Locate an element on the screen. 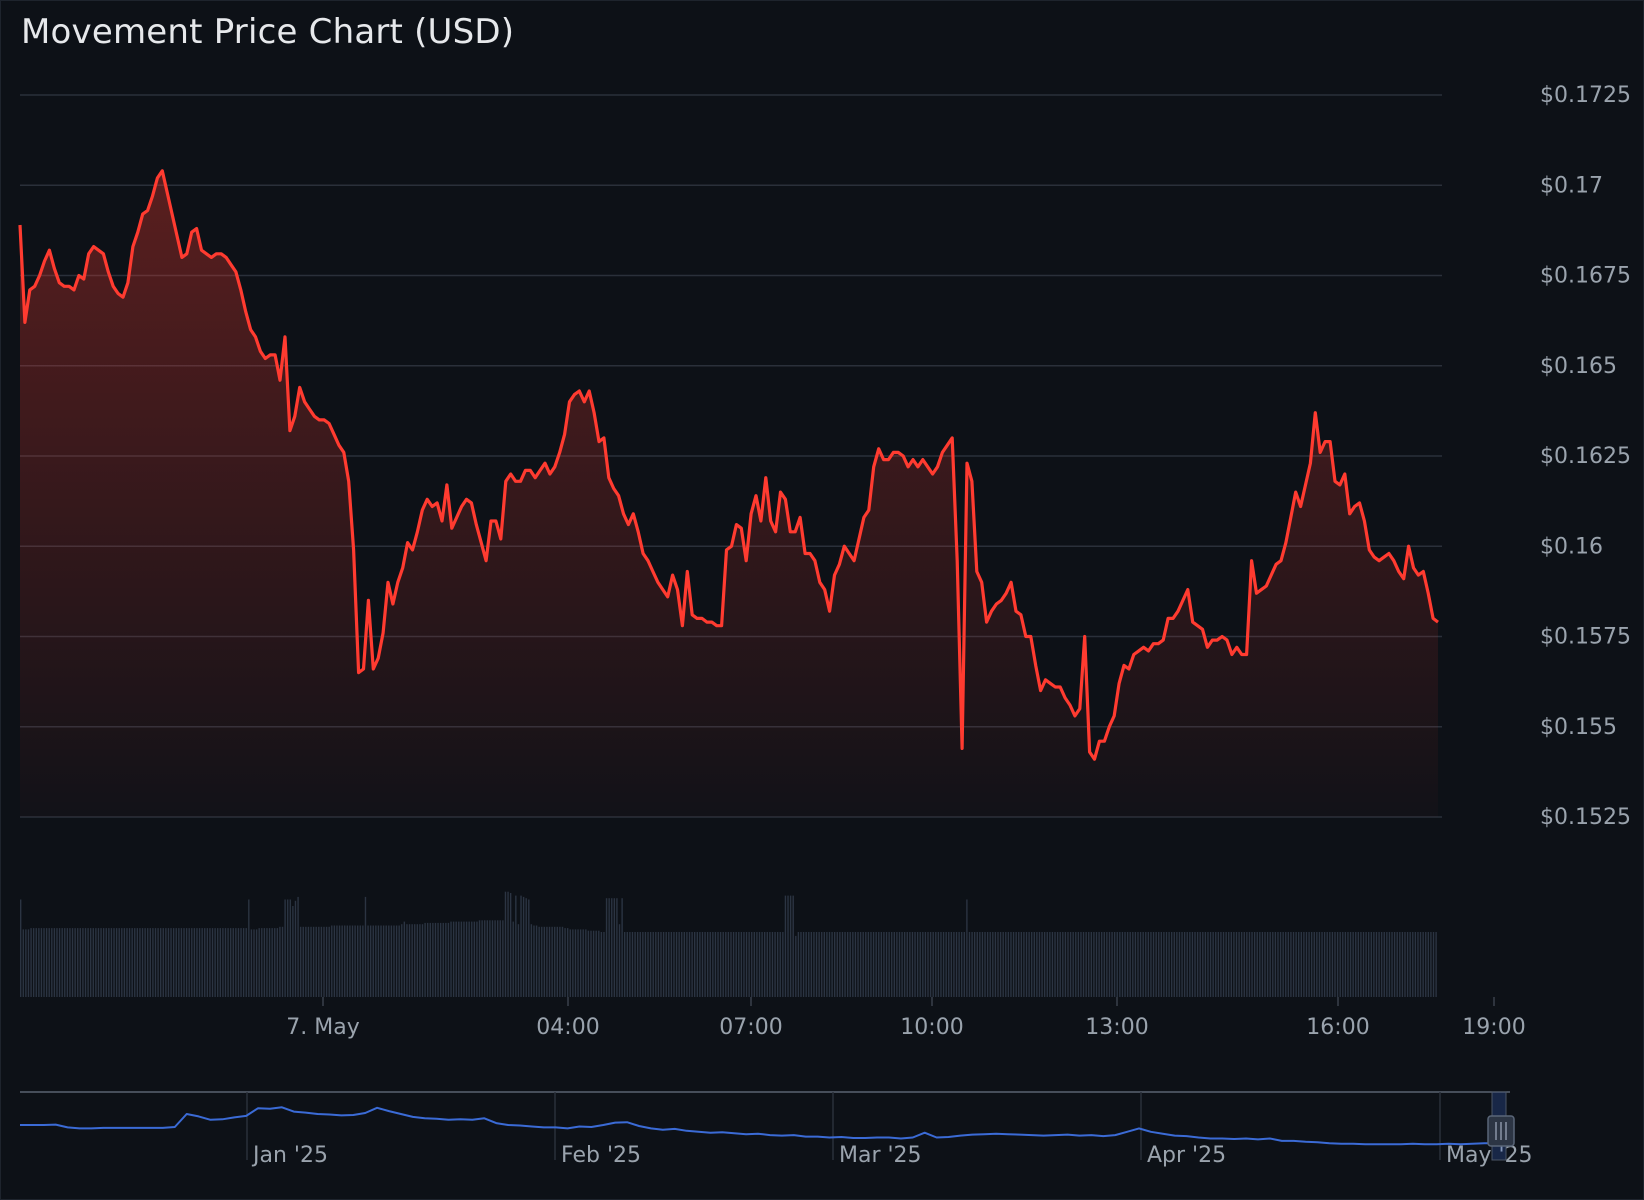  x-tick-label: 19:00 is located at coordinates (1493, 1027).